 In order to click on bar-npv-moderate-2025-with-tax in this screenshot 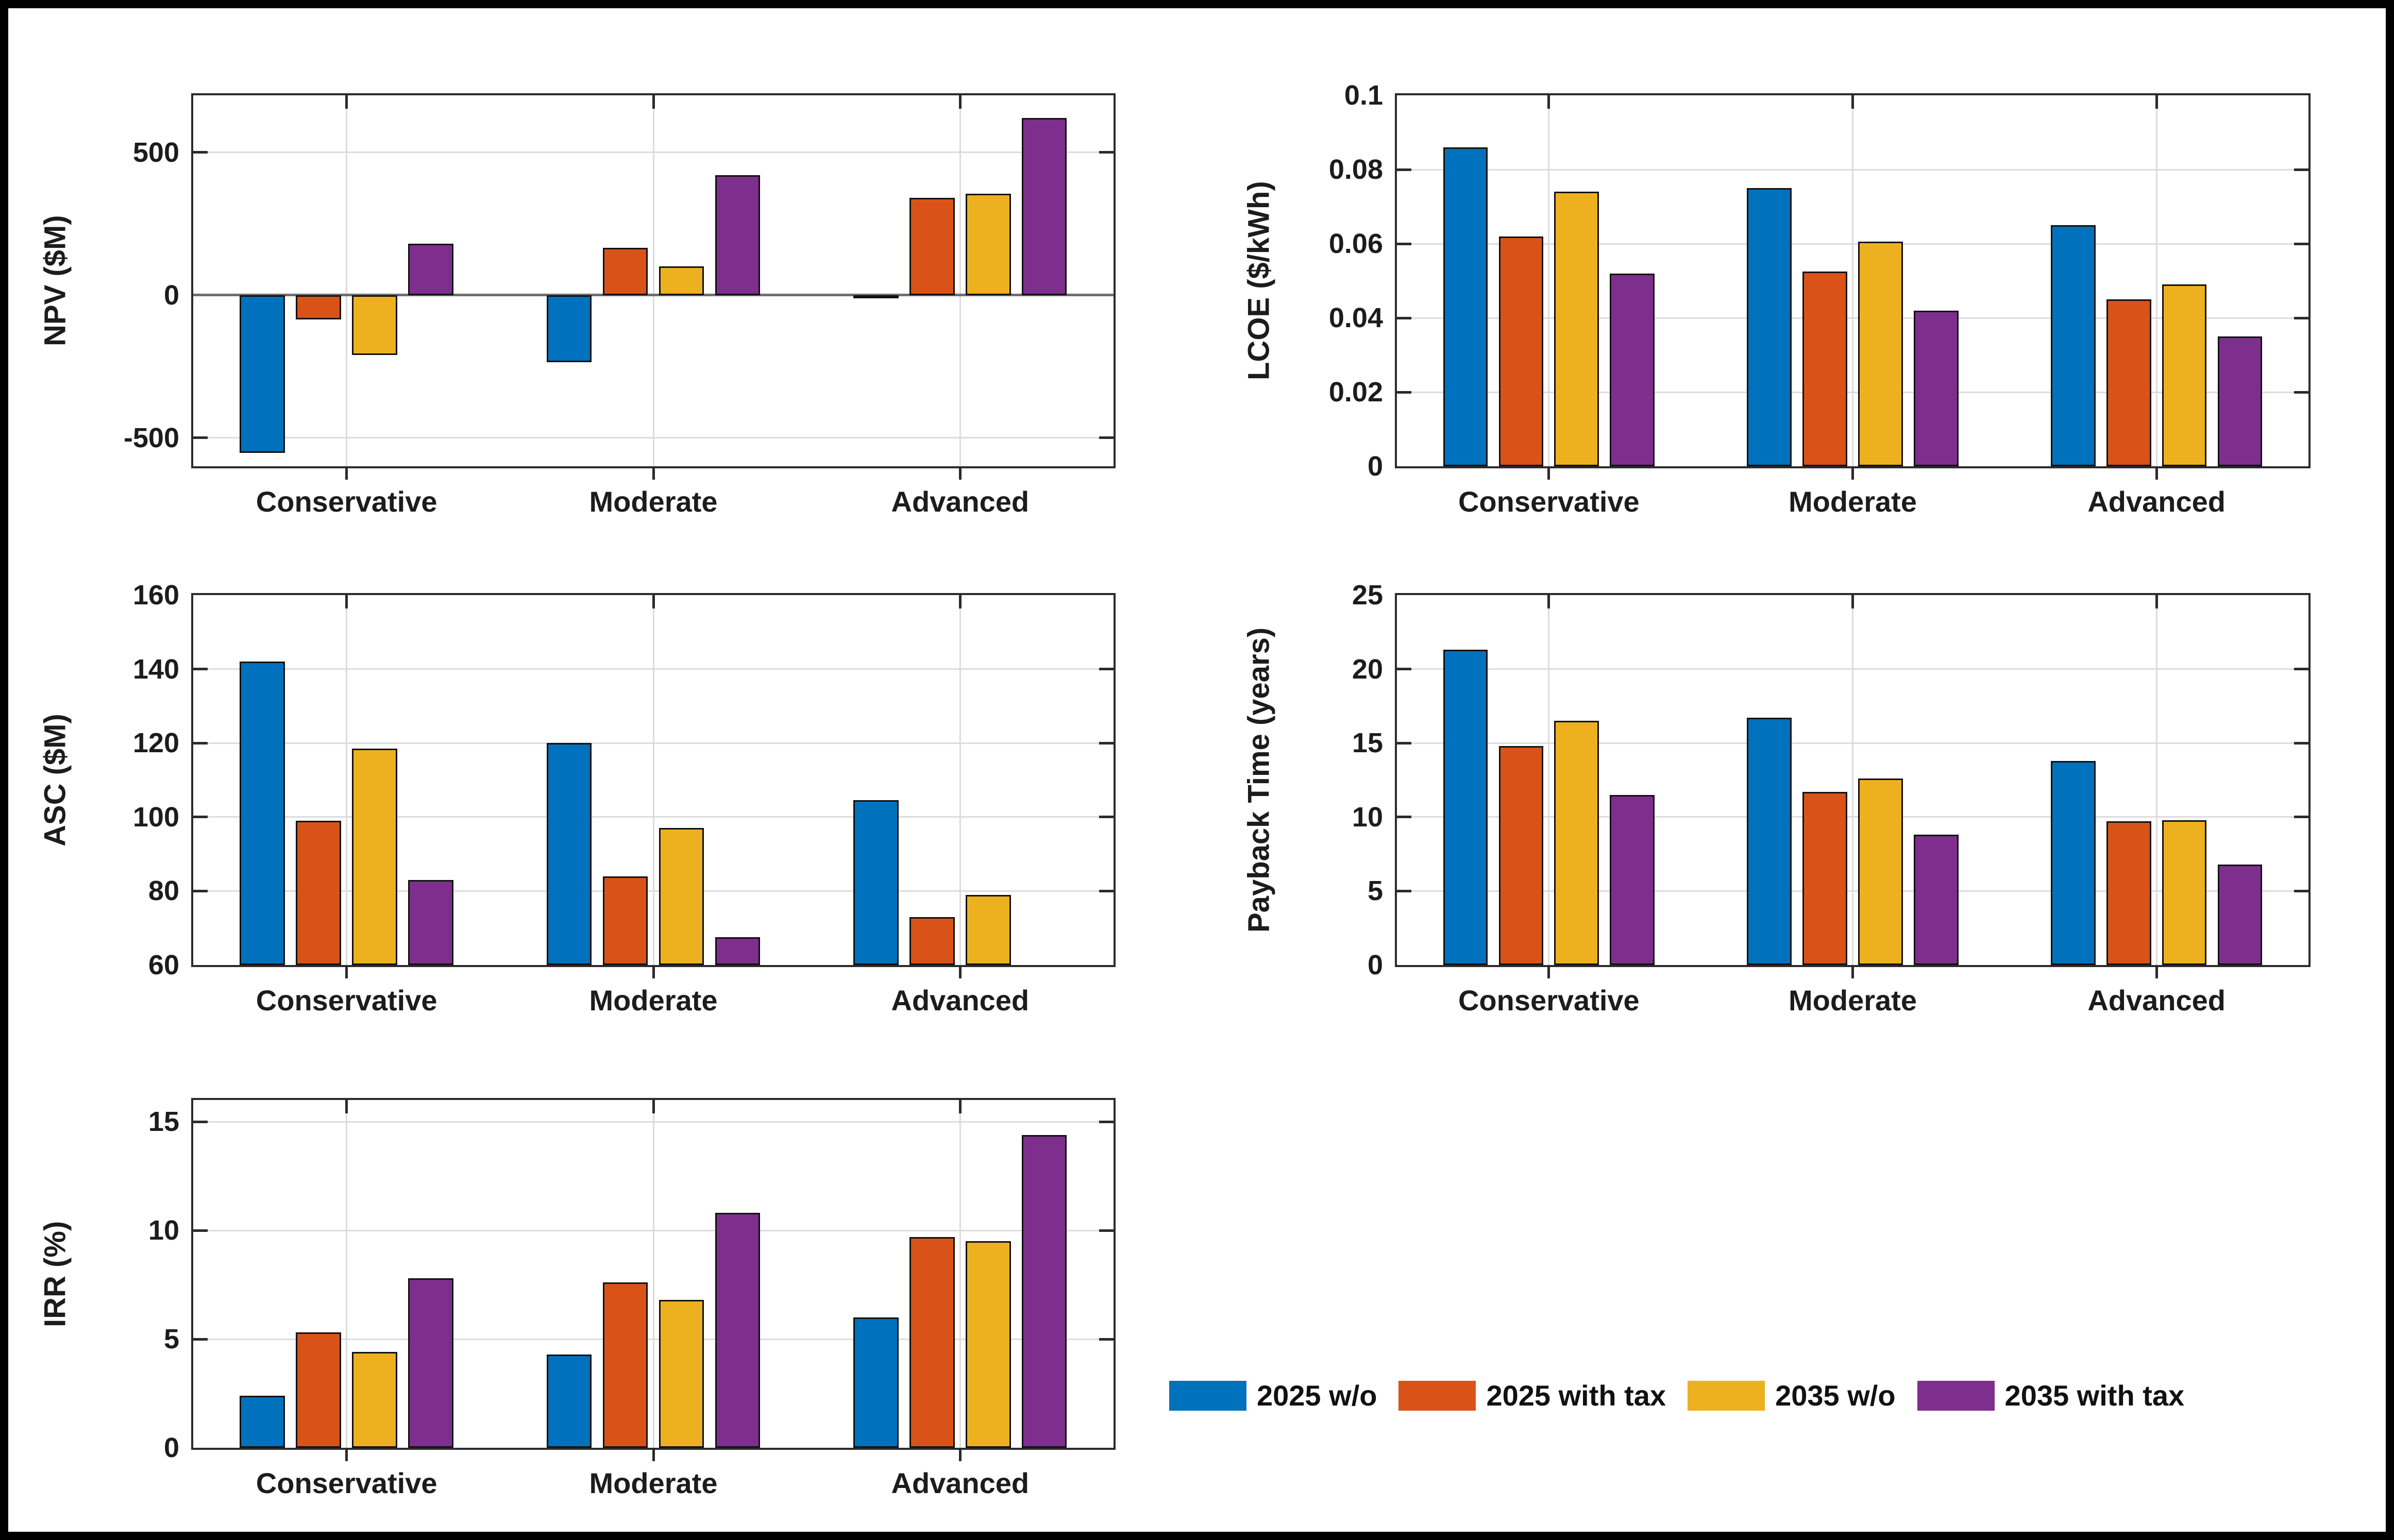, I will do `click(625, 272)`.